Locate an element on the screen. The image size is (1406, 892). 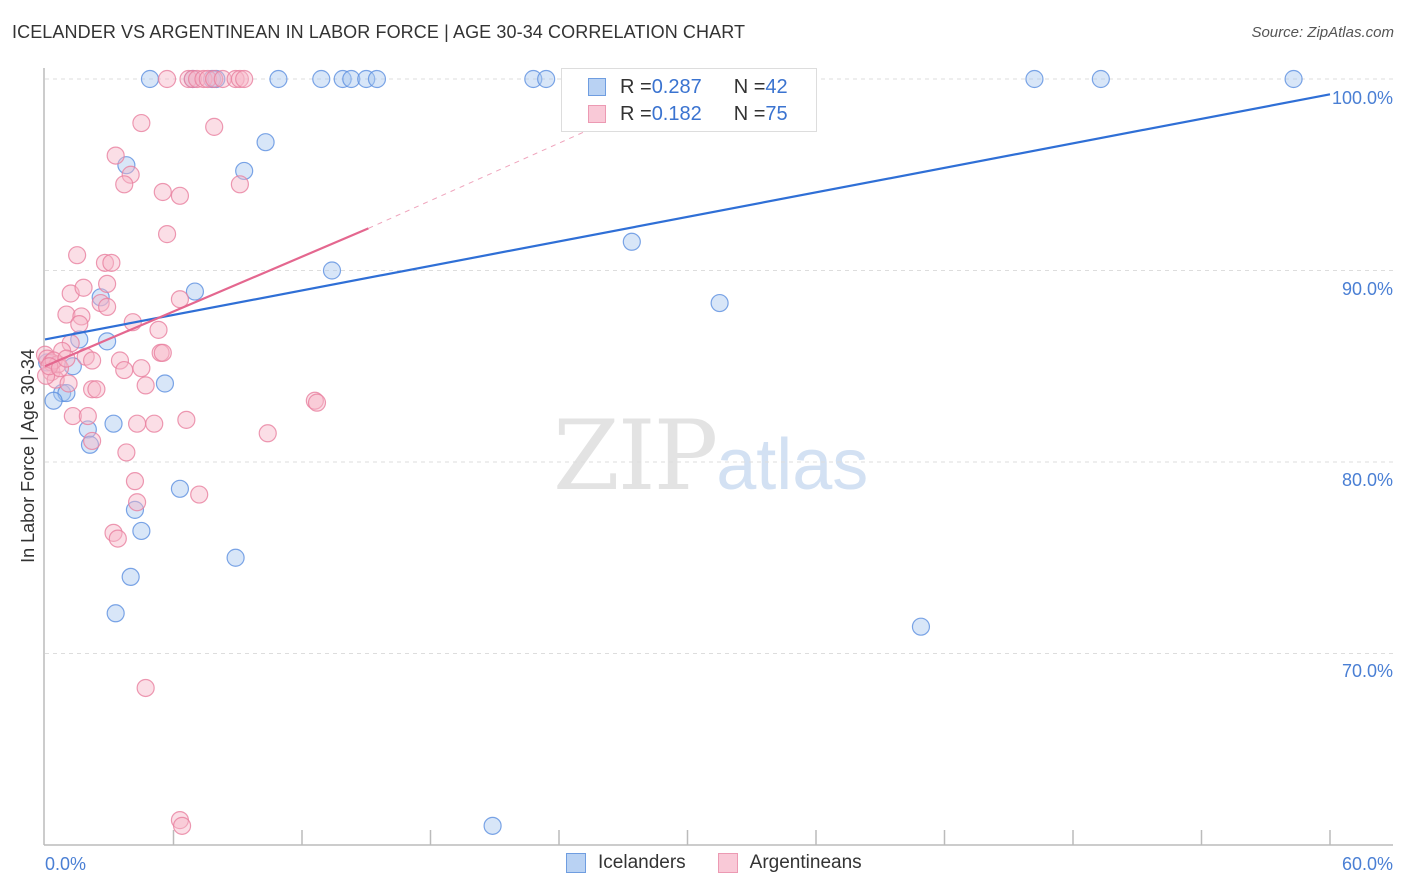
x-tick-label: 60.0% is located at coordinates (1367, 864).